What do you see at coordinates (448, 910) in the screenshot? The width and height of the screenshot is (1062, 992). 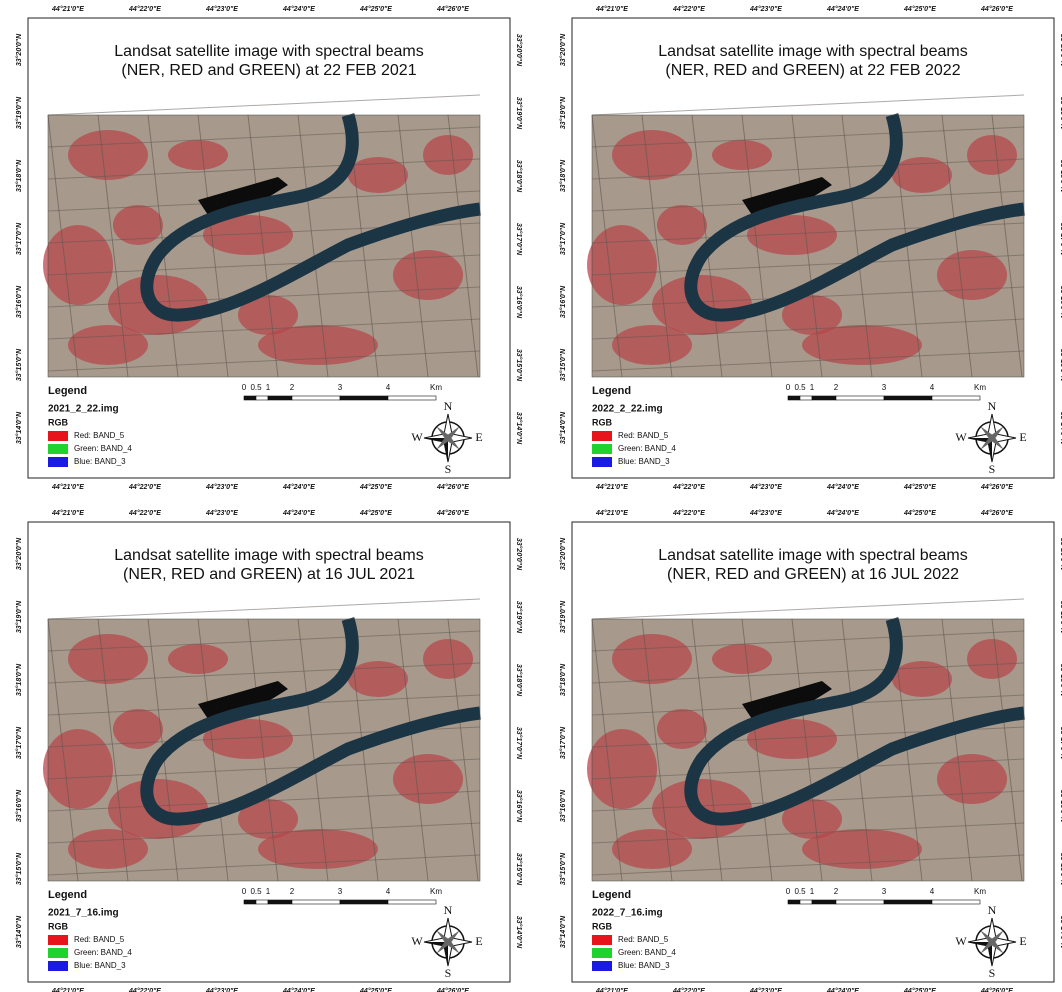 I see `compass-n: N` at bounding box center [448, 910].